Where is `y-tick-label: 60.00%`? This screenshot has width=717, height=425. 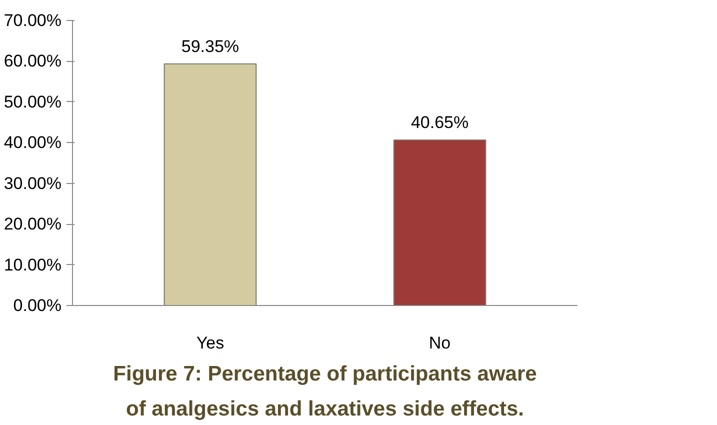
y-tick-label: 60.00% is located at coordinates (33, 61).